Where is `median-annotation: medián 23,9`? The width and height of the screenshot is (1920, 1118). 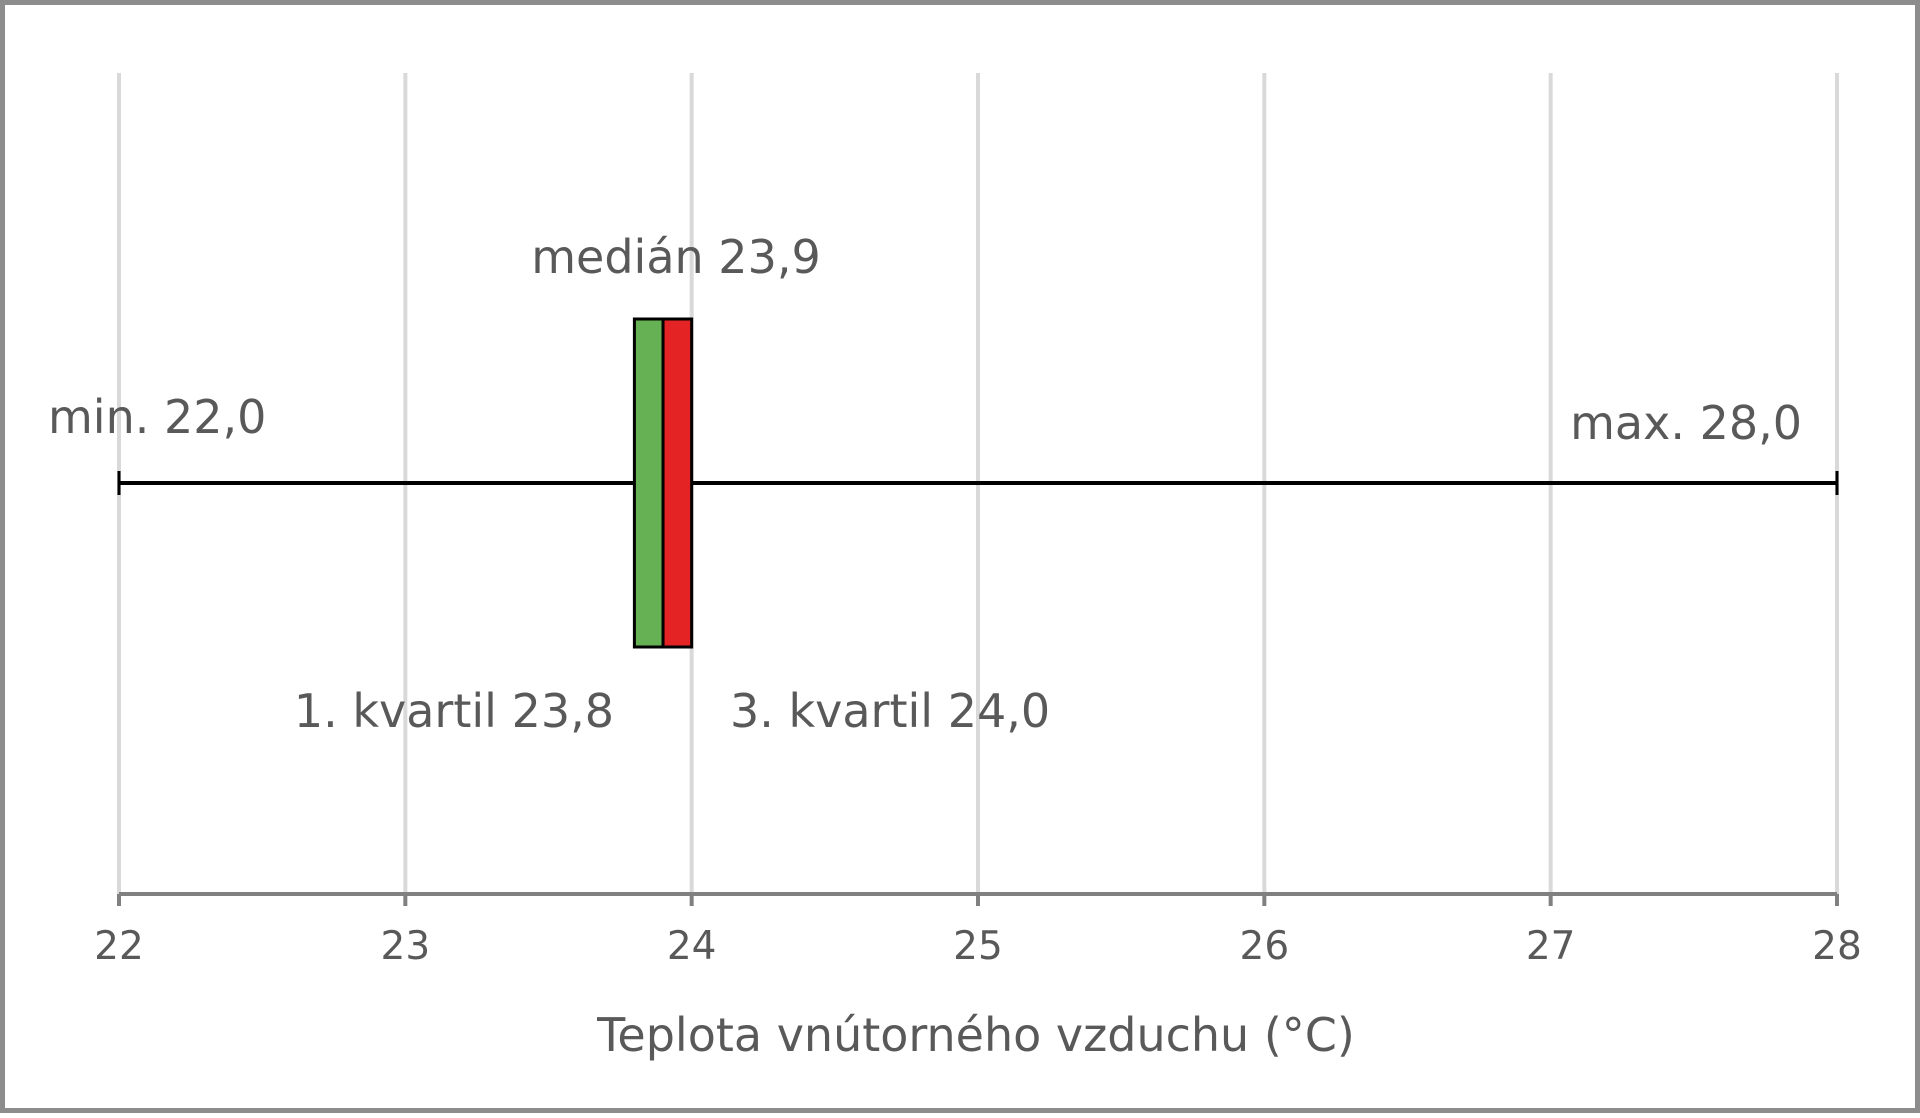
median-annotation: medián 23,9 is located at coordinates (675, 257).